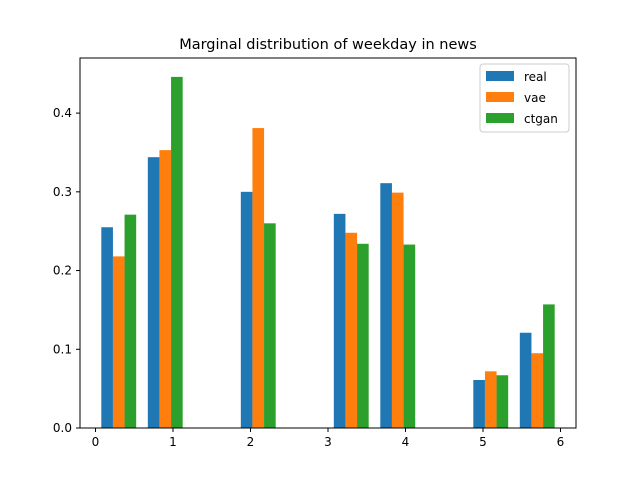  I want to click on chart-title: Marginal distribution of weekday in news, so click(328, 45).